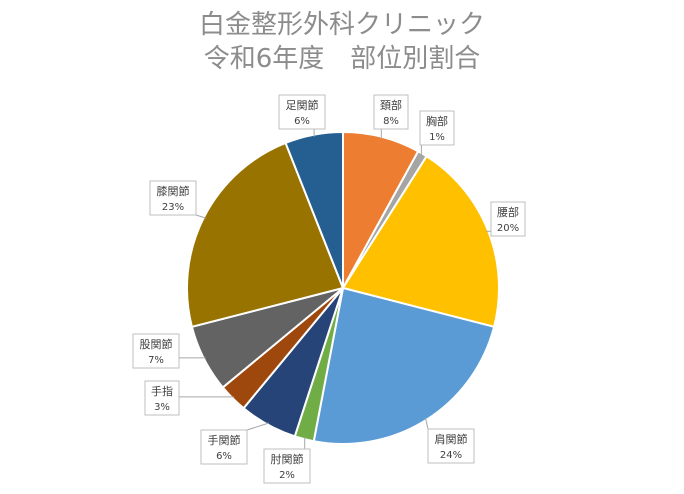 Image resolution: width=684 pixels, height=494 pixels. Describe the element at coordinates (224, 440) in the screenshot. I see `data-label-category: 手関節` at that location.